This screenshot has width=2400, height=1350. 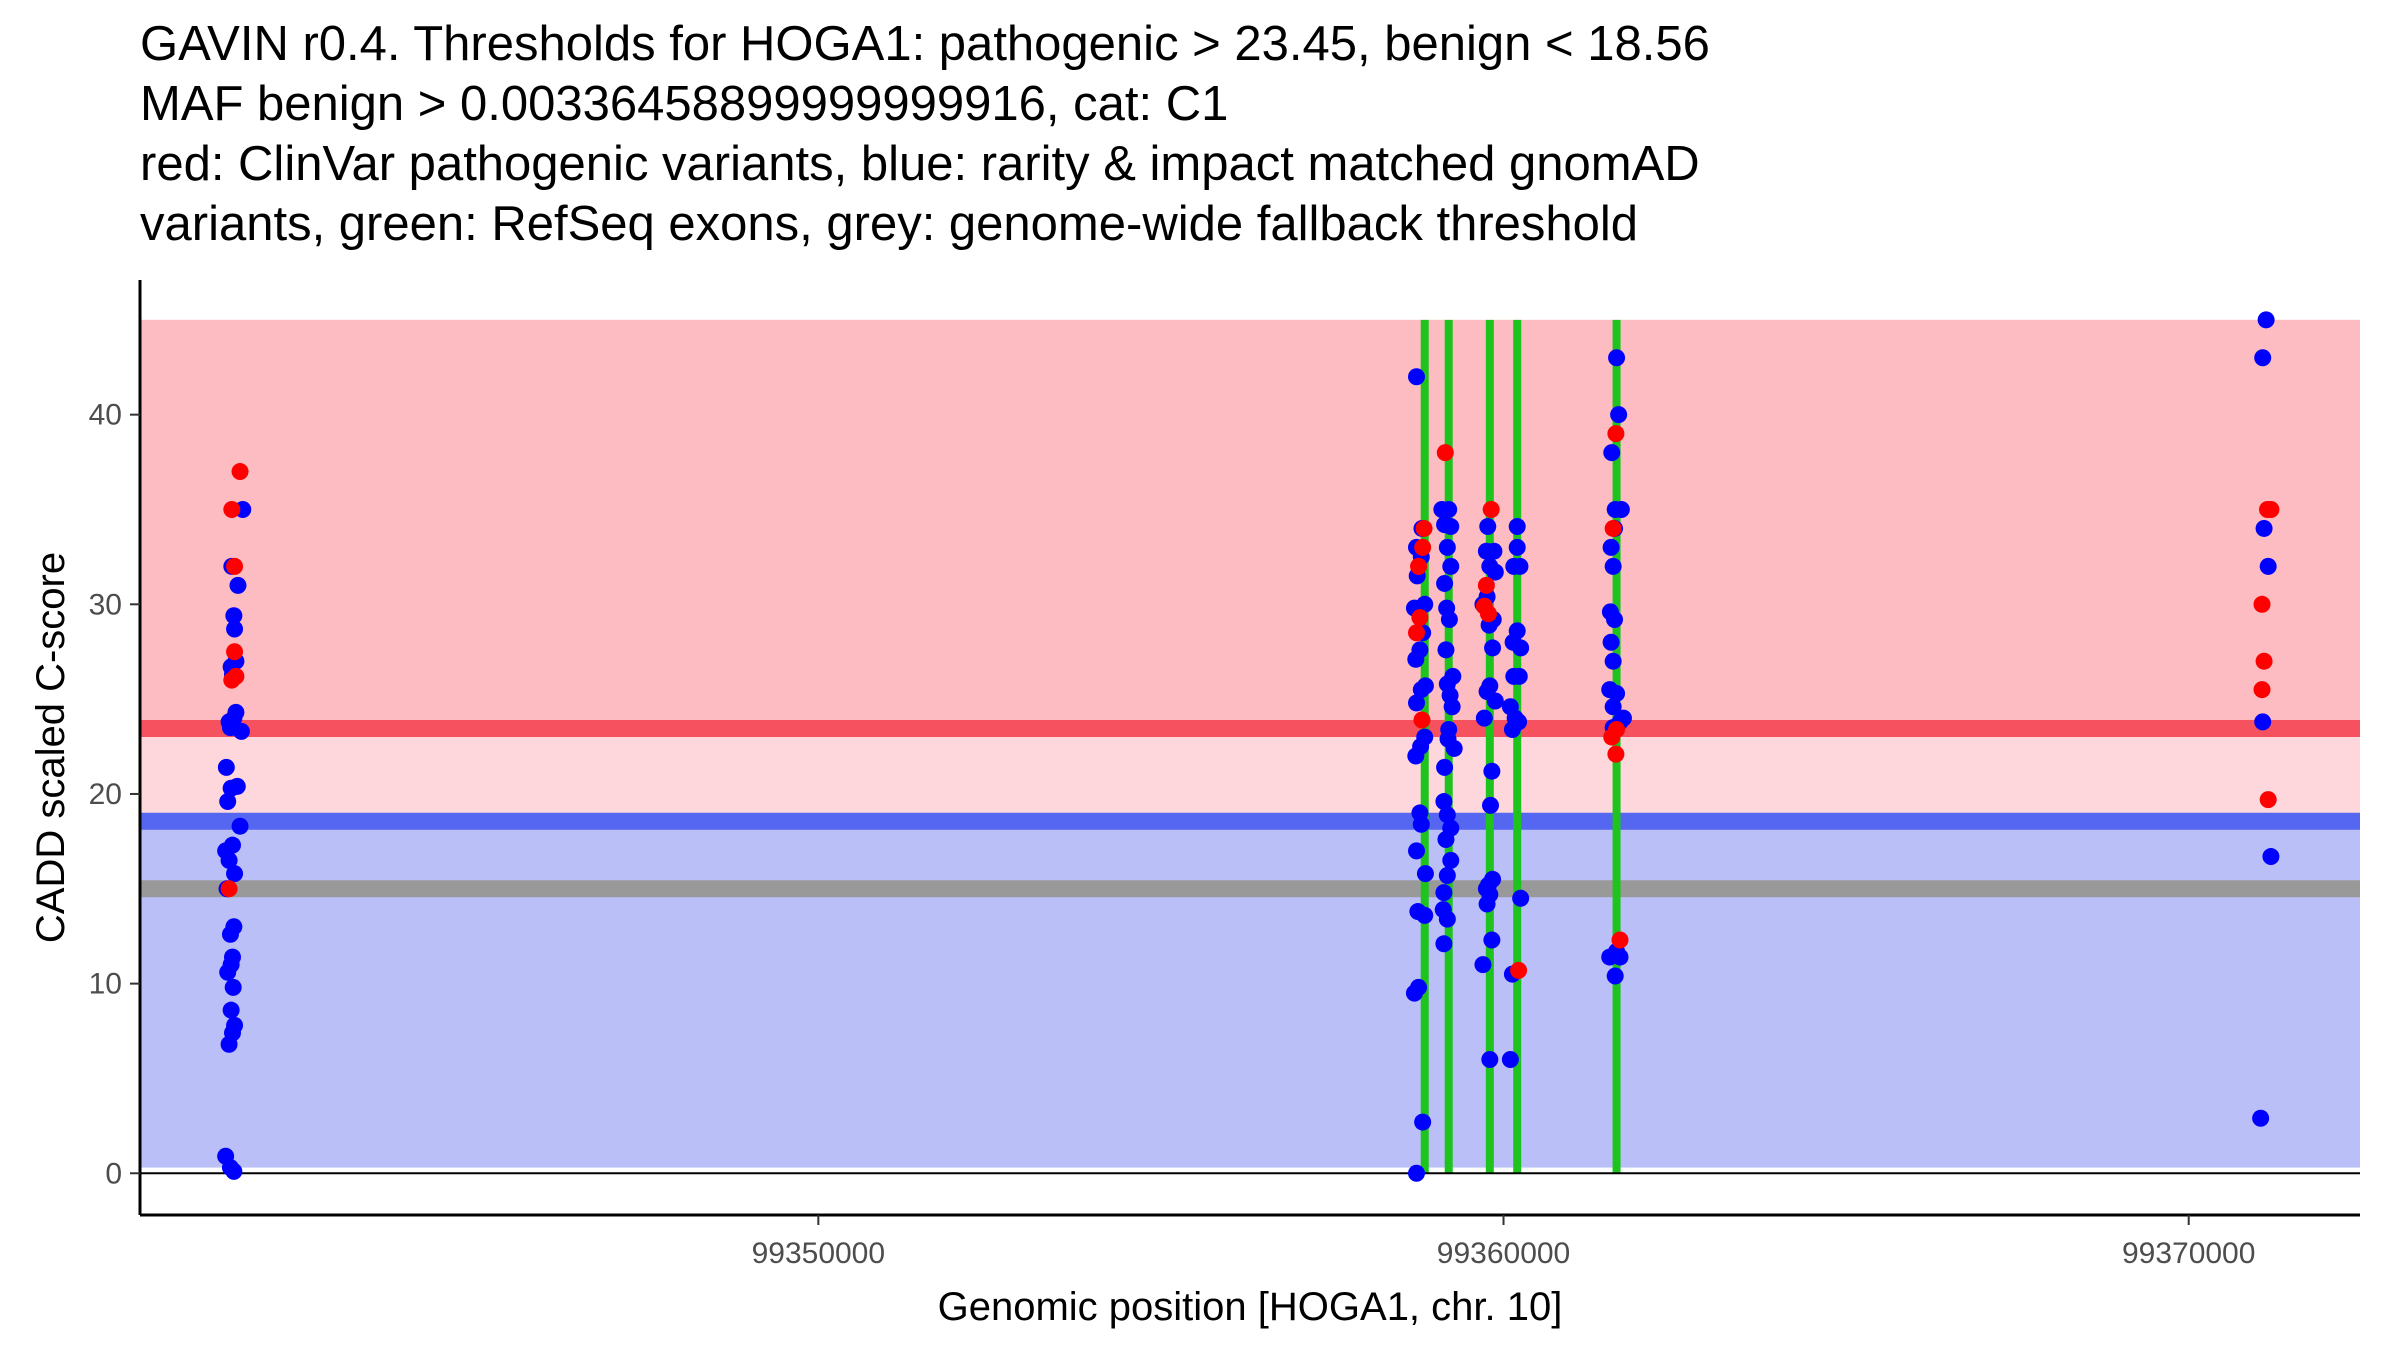 What do you see at coordinates (114, 794) in the screenshot?
I see `y-axis-ticks: 0 10 20 30 40` at bounding box center [114, 794].